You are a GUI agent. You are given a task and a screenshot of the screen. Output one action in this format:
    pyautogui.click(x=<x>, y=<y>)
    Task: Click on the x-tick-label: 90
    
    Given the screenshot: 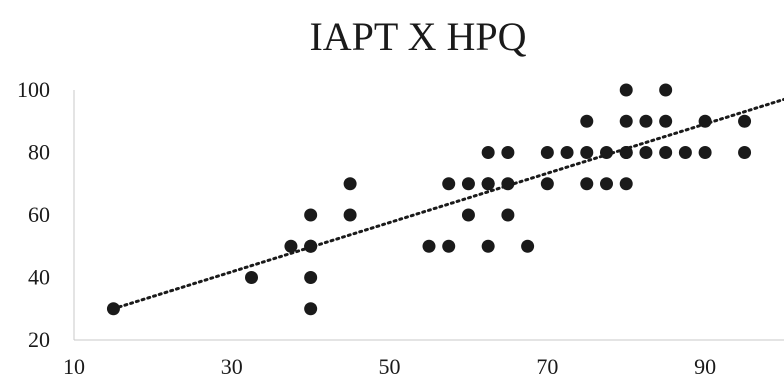 What is the action you would take?
    pyautogui.click(x=705, y=366)
    